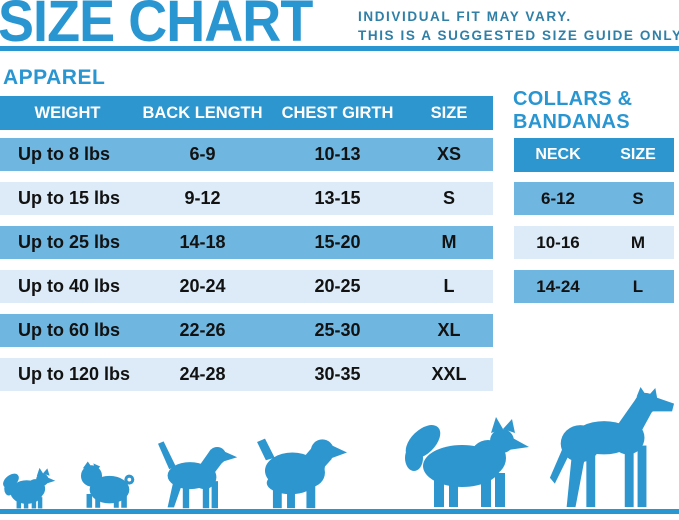  I want to click on cocker-spaniel-icon, so click(298, 469).